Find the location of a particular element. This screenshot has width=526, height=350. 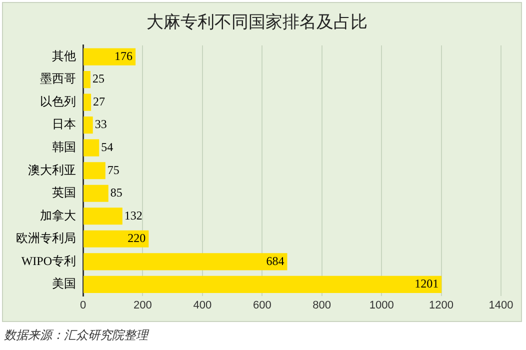

y-tick-label: 欧洲专利局 is located at coordinates (46, 238).